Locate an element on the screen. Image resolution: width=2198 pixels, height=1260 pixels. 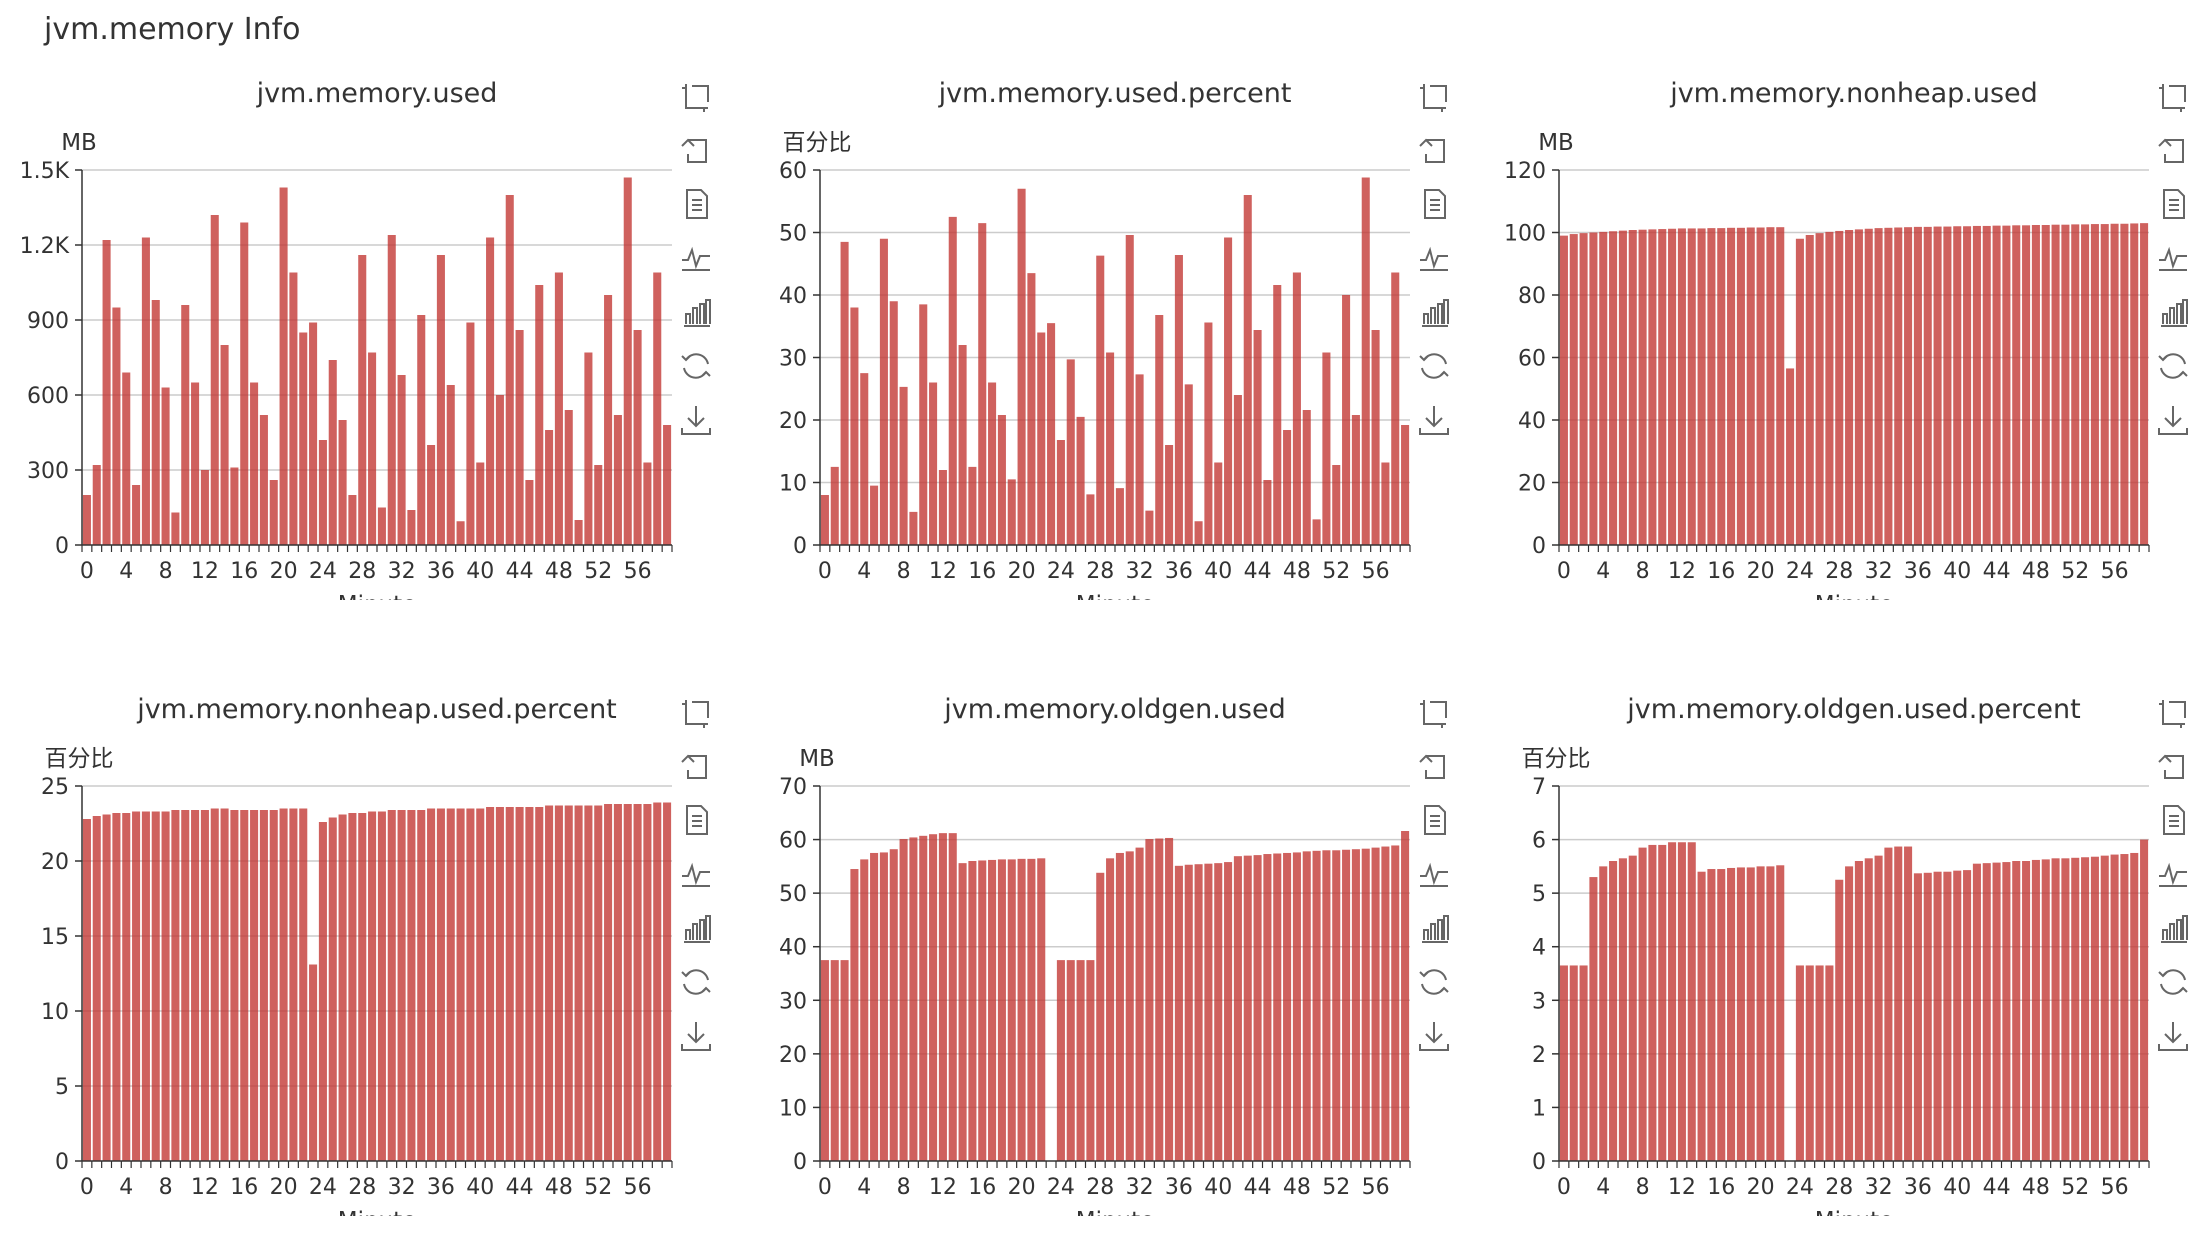
save-image-icon is located at coordinates (1434, 1036).